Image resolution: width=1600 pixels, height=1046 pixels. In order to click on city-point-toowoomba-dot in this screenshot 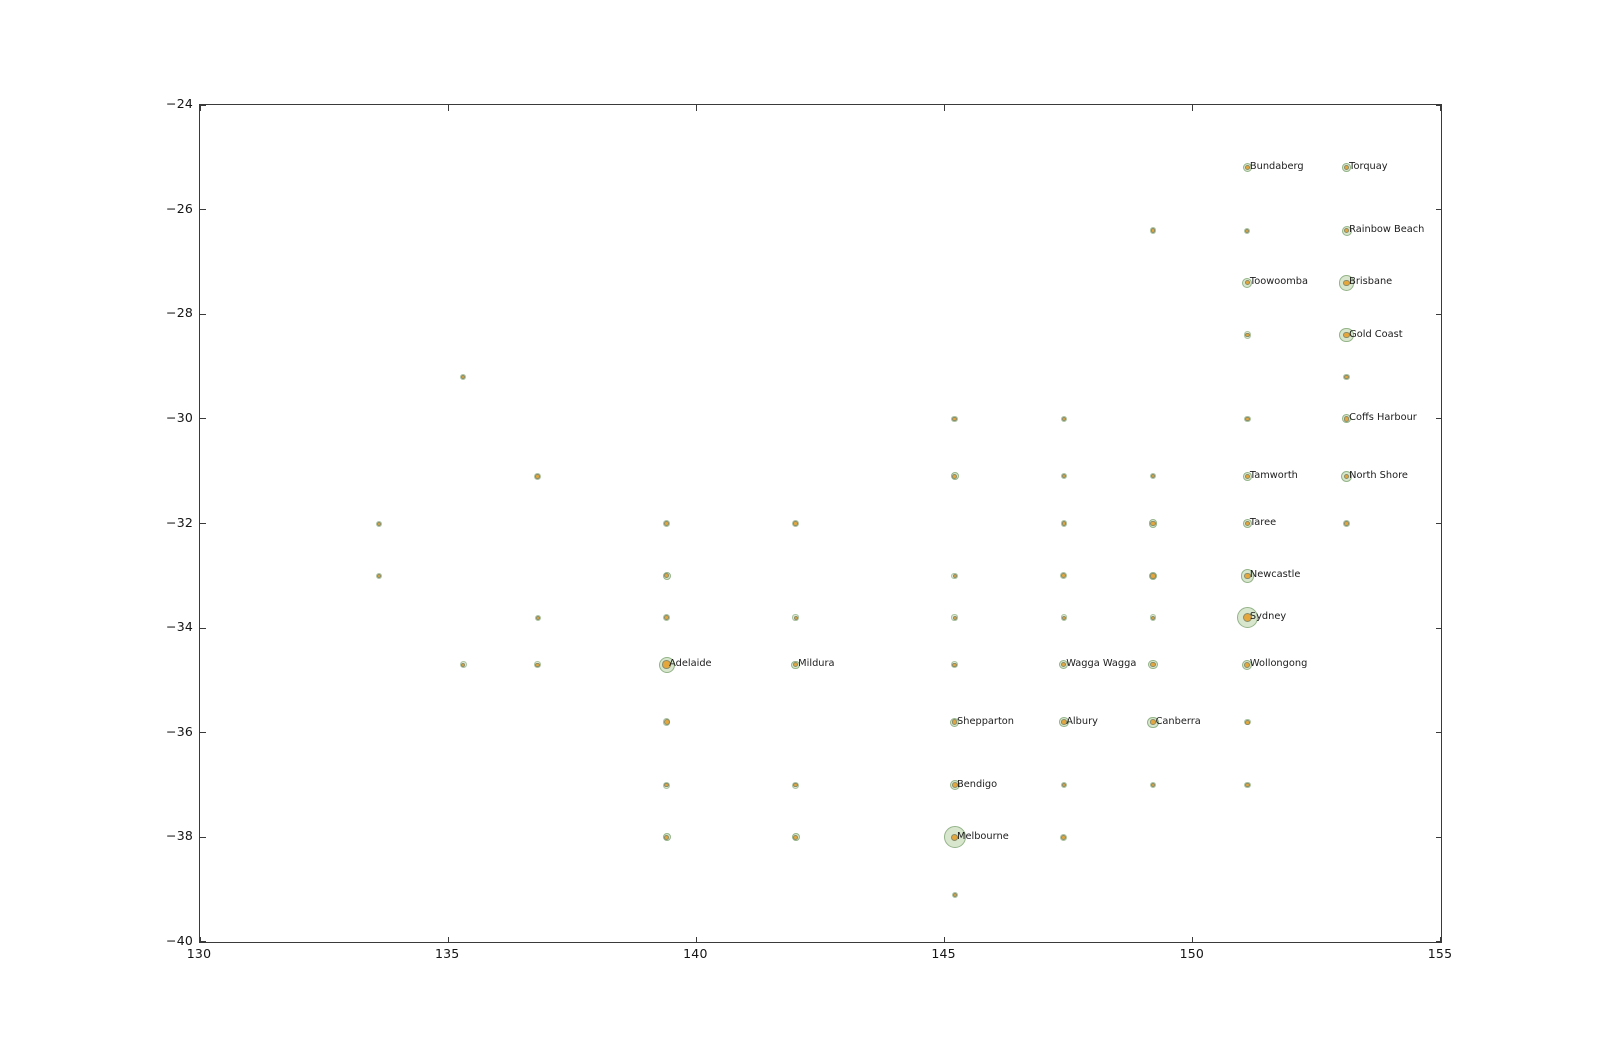, I will do `click(1247, 283)`.